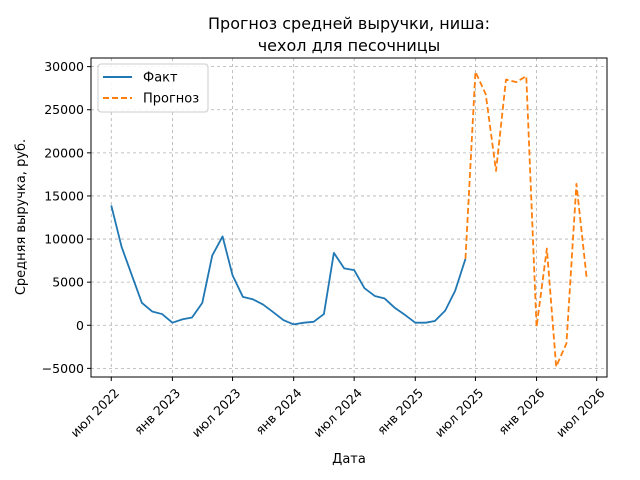 The width and height of the screenshot is (640, 480). I want to click on x-tick-label: июл 2022, so click(94, 412).